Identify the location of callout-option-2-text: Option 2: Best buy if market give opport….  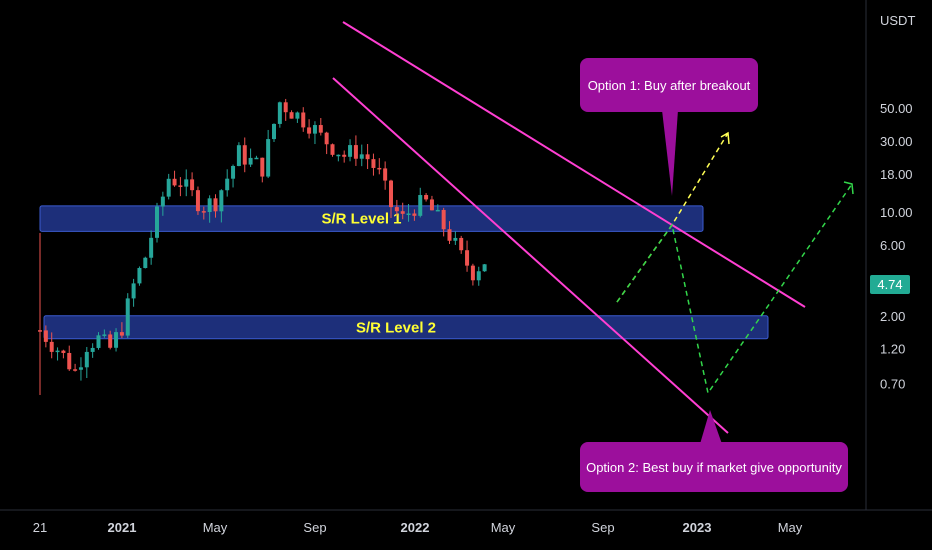
(714, 467).